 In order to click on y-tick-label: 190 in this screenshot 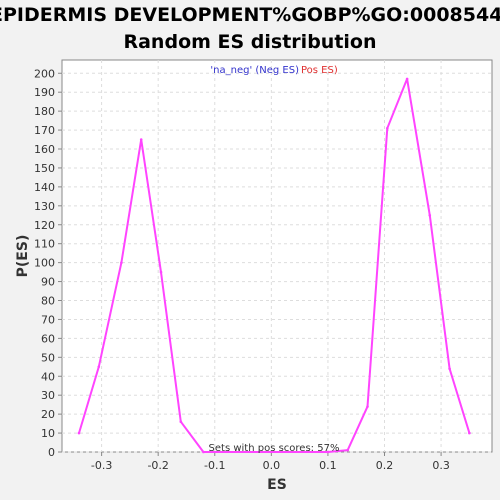, I will do `click(44, 92)`.